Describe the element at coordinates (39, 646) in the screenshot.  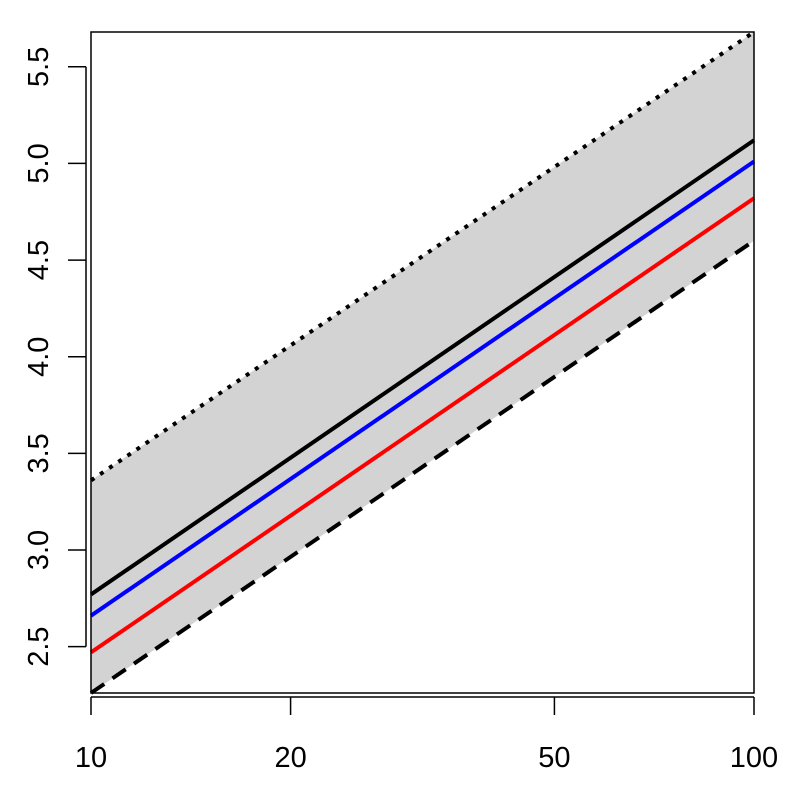
I see `y-tick-label: 2.5` at that location.